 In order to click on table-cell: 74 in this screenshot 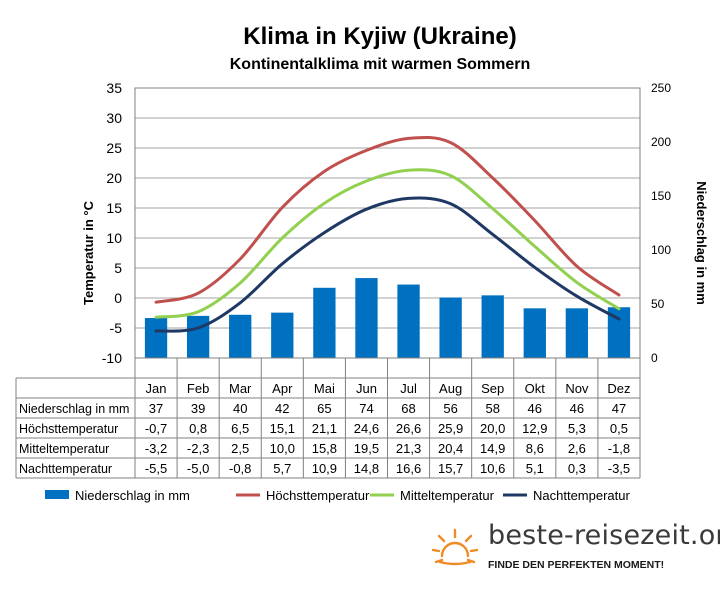, I will do `click(366, 408)`.